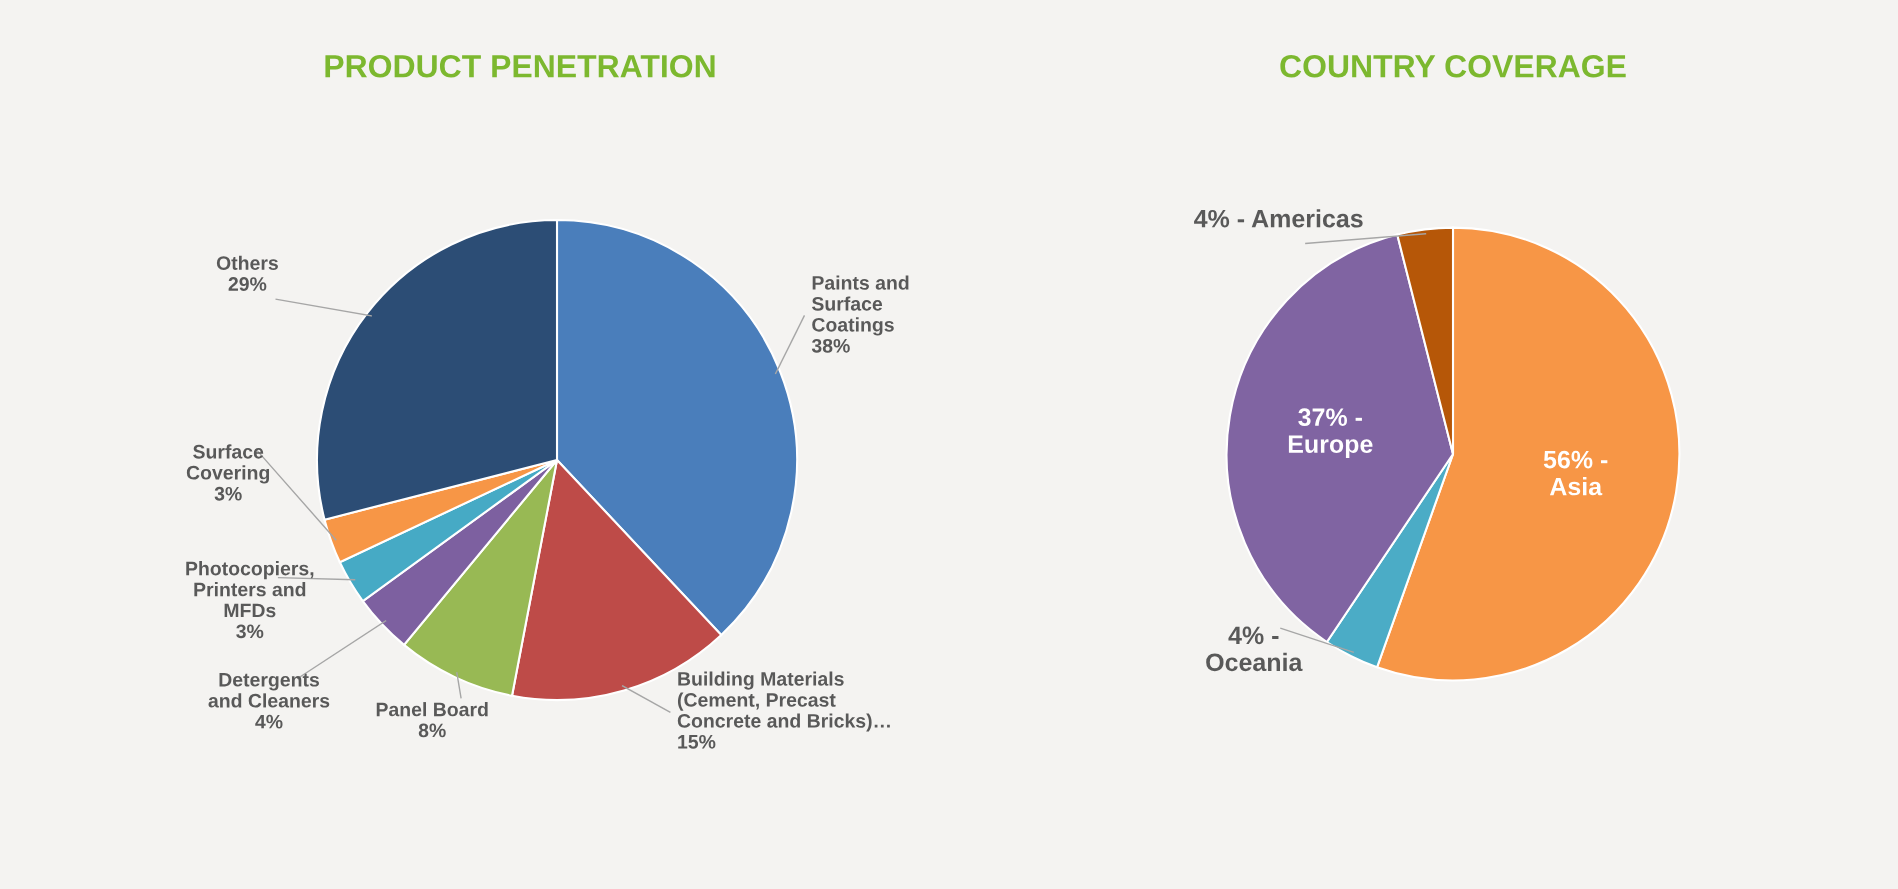 The width and height of the screenshot is (1898, 889). What do you see at coordinates (432, 709) in the screenshot?
I see `slice-label: Panel Board` at bounding box center [432, 709].